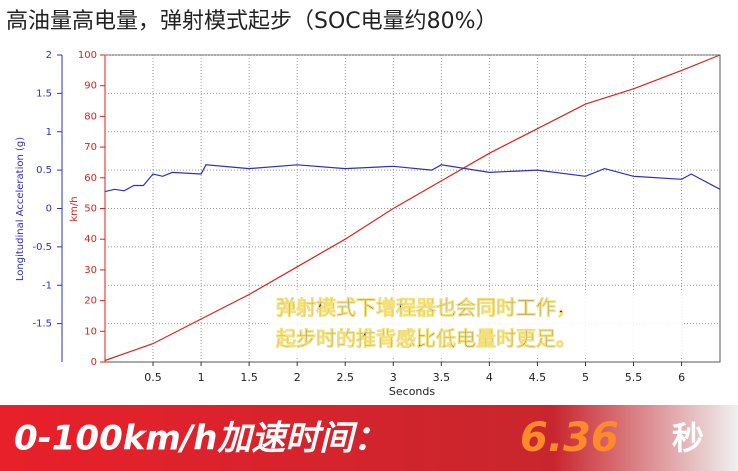  What do you see at coordinates (47, 285) in the screenshot?
I see `y-tick-label: -1` at bounding box center [47, 285].